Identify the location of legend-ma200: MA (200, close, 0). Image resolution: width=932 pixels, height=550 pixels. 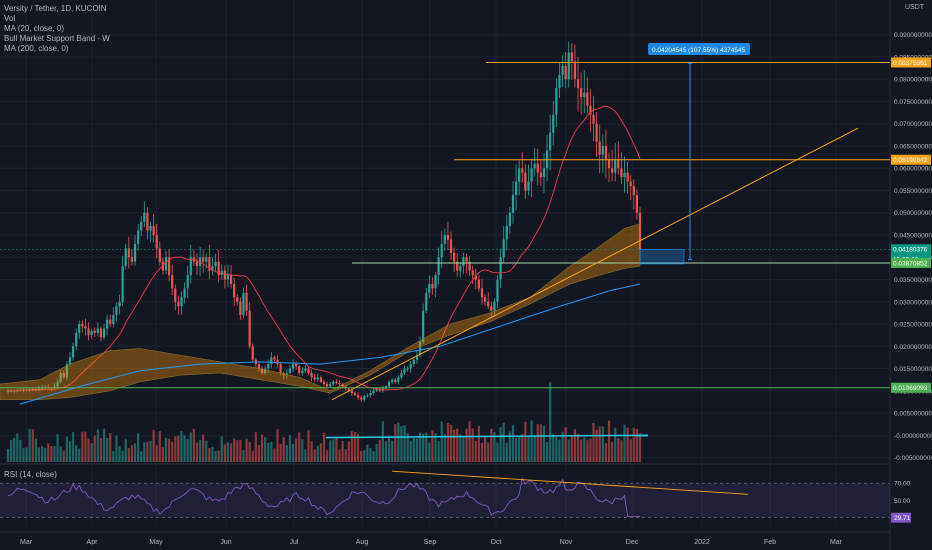
(36, 48).